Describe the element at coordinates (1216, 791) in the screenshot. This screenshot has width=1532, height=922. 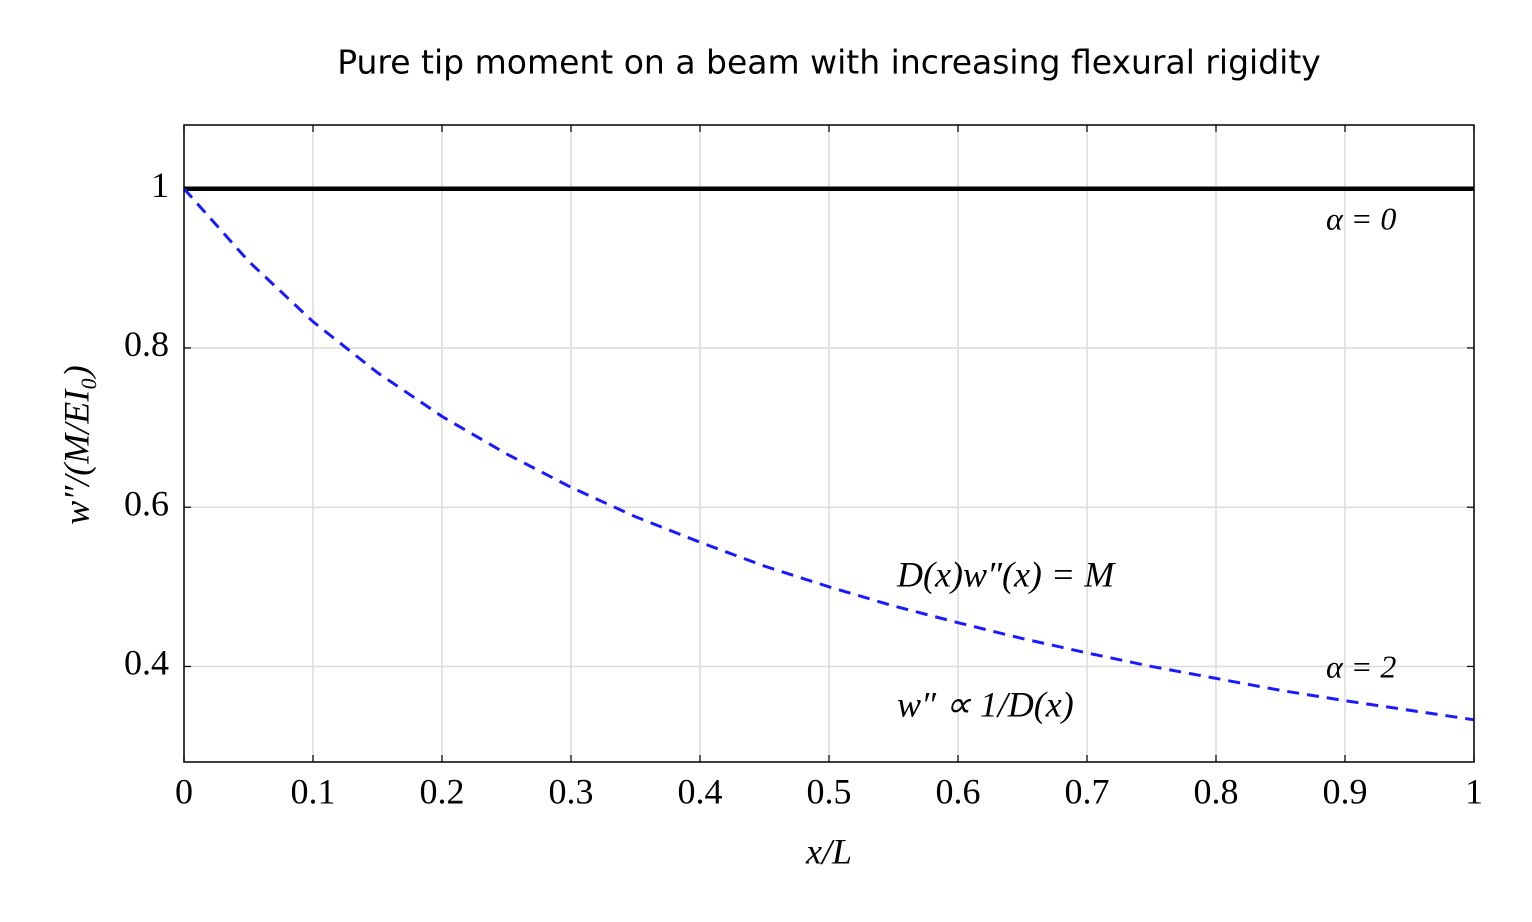
I see `x-tick-label: 0.8` at that location.